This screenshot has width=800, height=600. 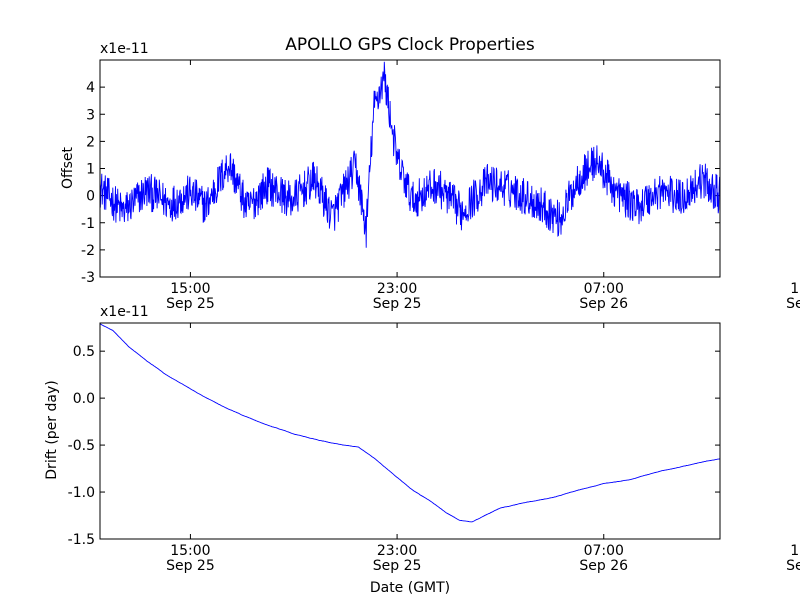 What do you see at coordinates (81, 540) in the screenshot?
I see `drift-ytick-label: -1.5` at bounding box center [81, 540].